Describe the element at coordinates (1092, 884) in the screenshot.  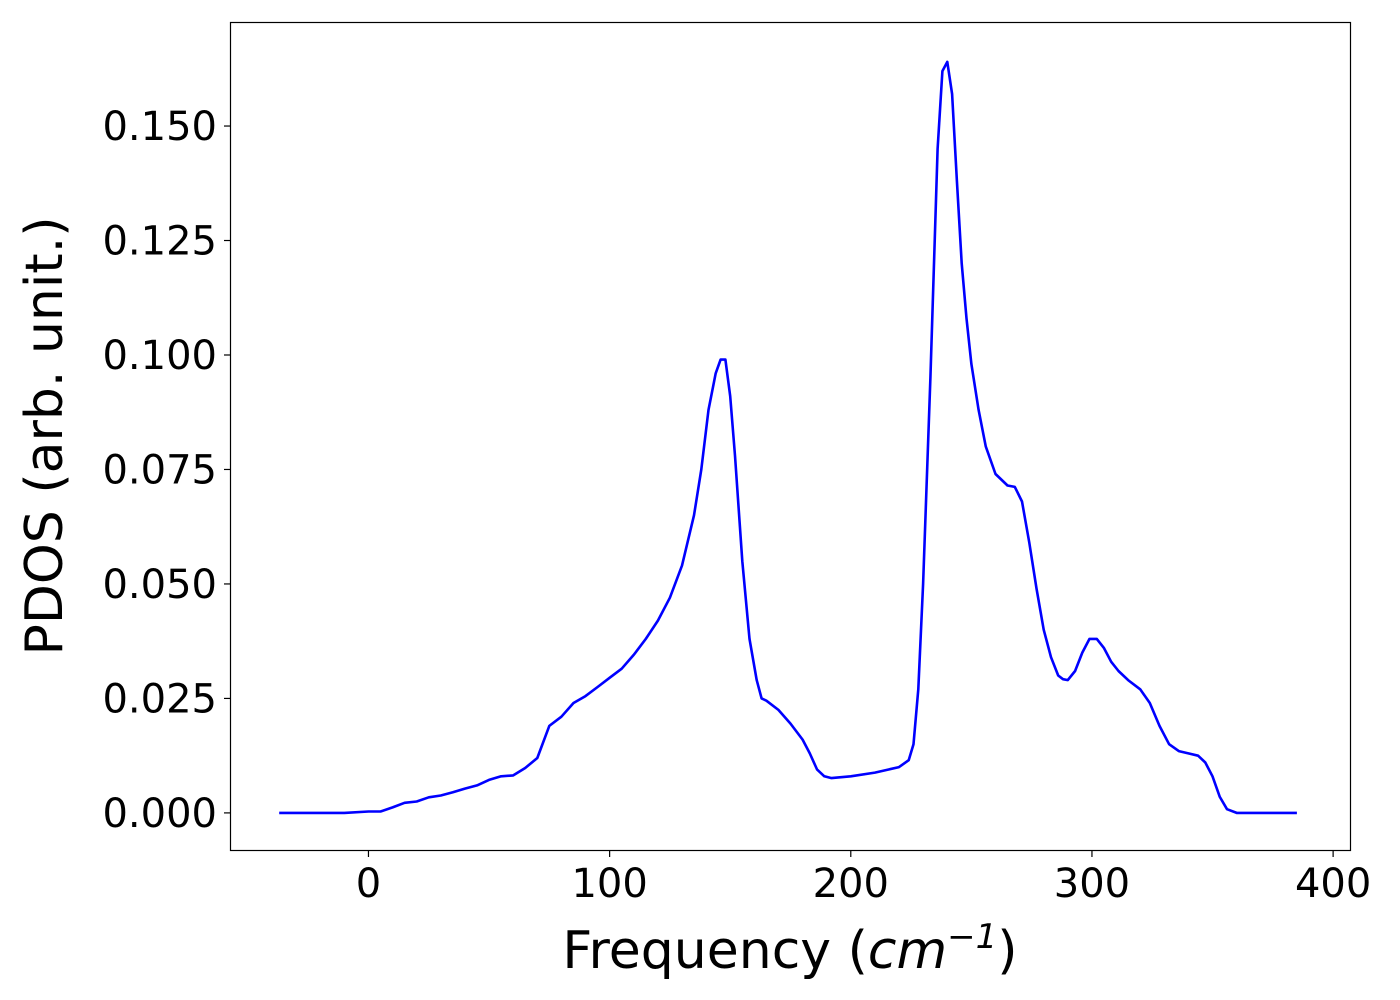
I see `x-tick-label: 300` at that location.